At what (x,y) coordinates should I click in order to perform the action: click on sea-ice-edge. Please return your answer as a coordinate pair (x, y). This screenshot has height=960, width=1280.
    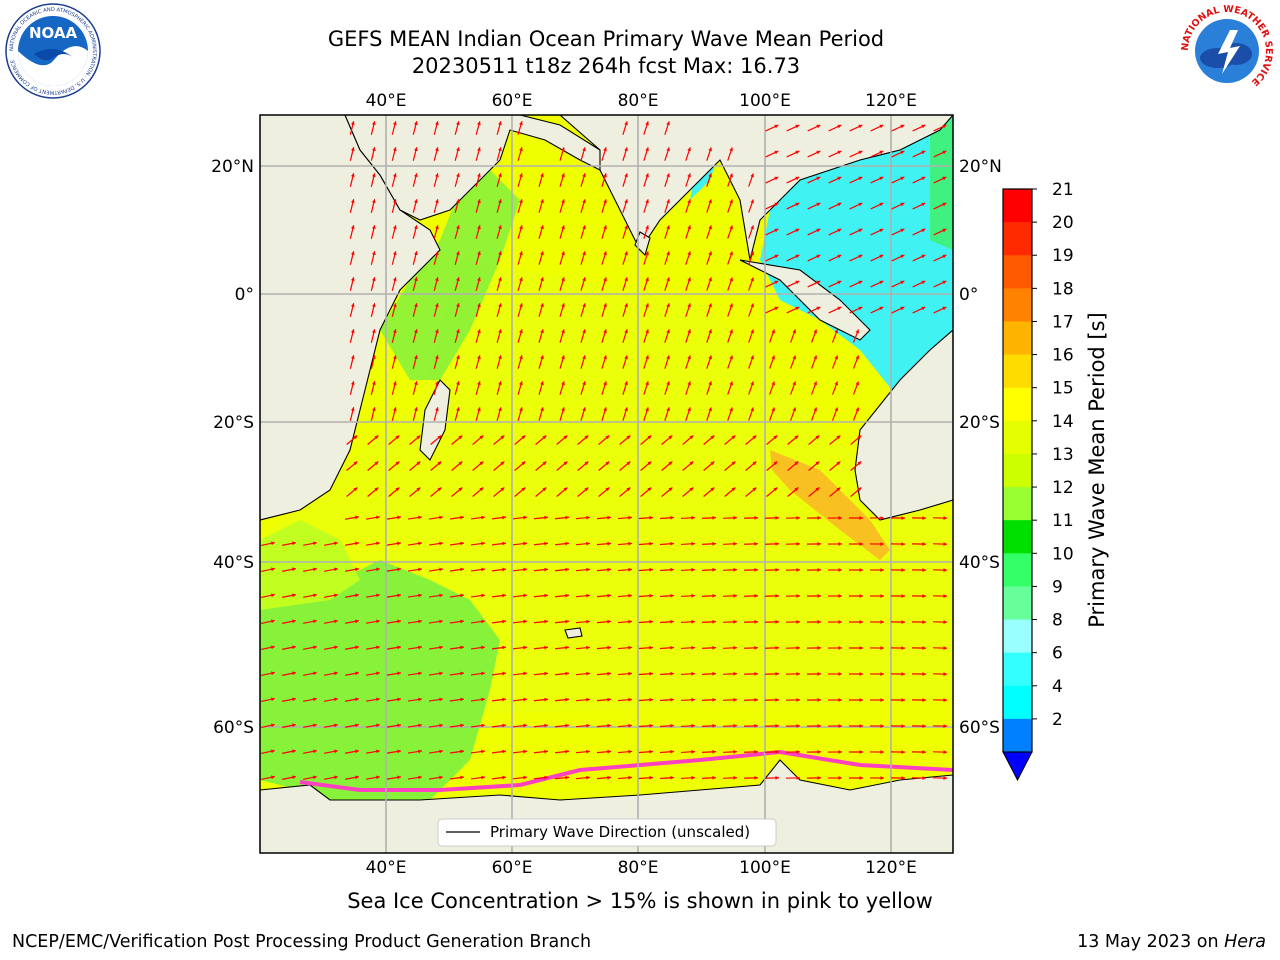
    Looking at the image, I should click on (626, 770).